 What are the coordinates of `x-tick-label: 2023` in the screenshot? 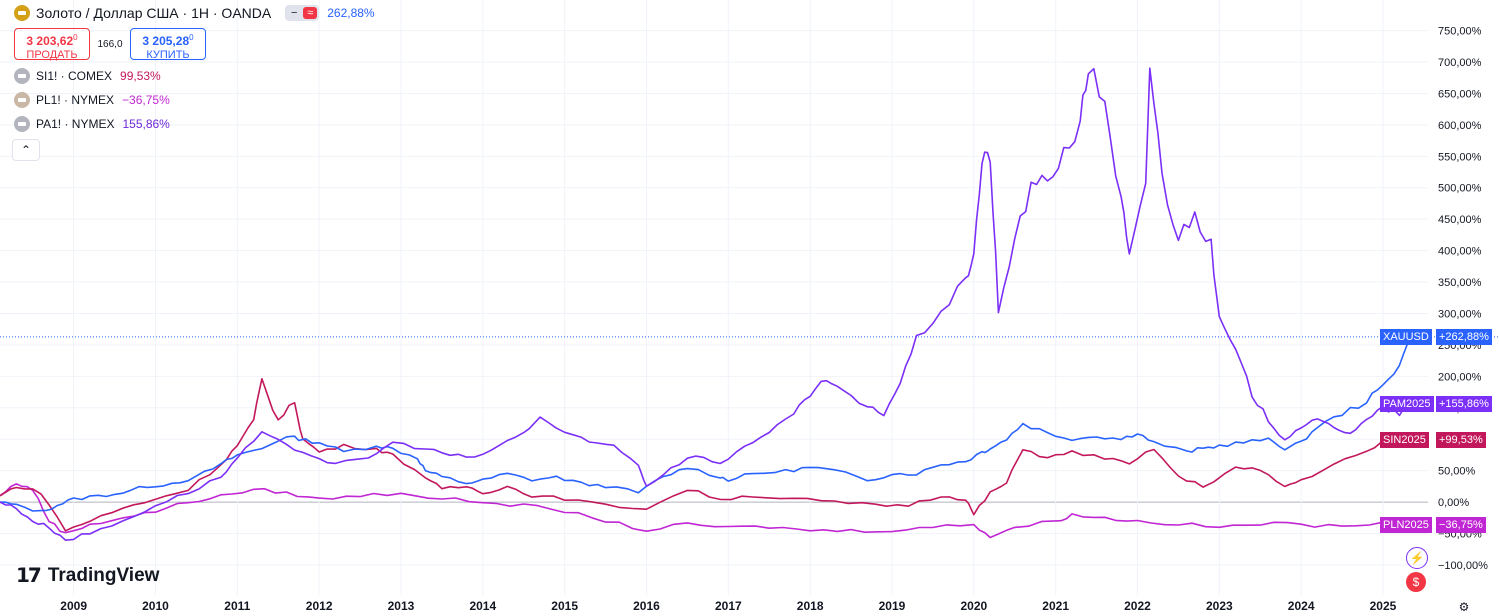 It's located at (1219, 606).